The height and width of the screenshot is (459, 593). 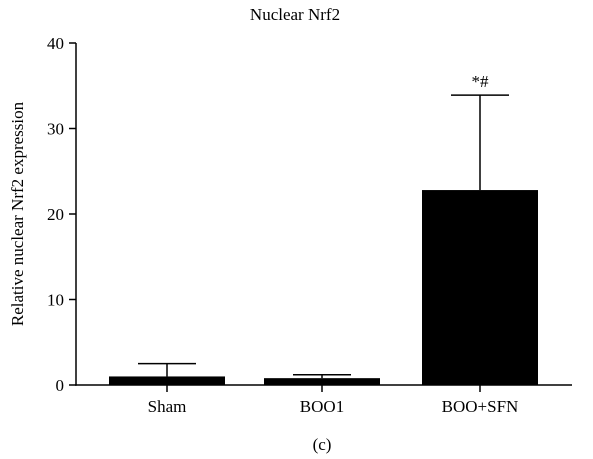 I want to click on y-tick-label: 30, so click(x=55, y=129).